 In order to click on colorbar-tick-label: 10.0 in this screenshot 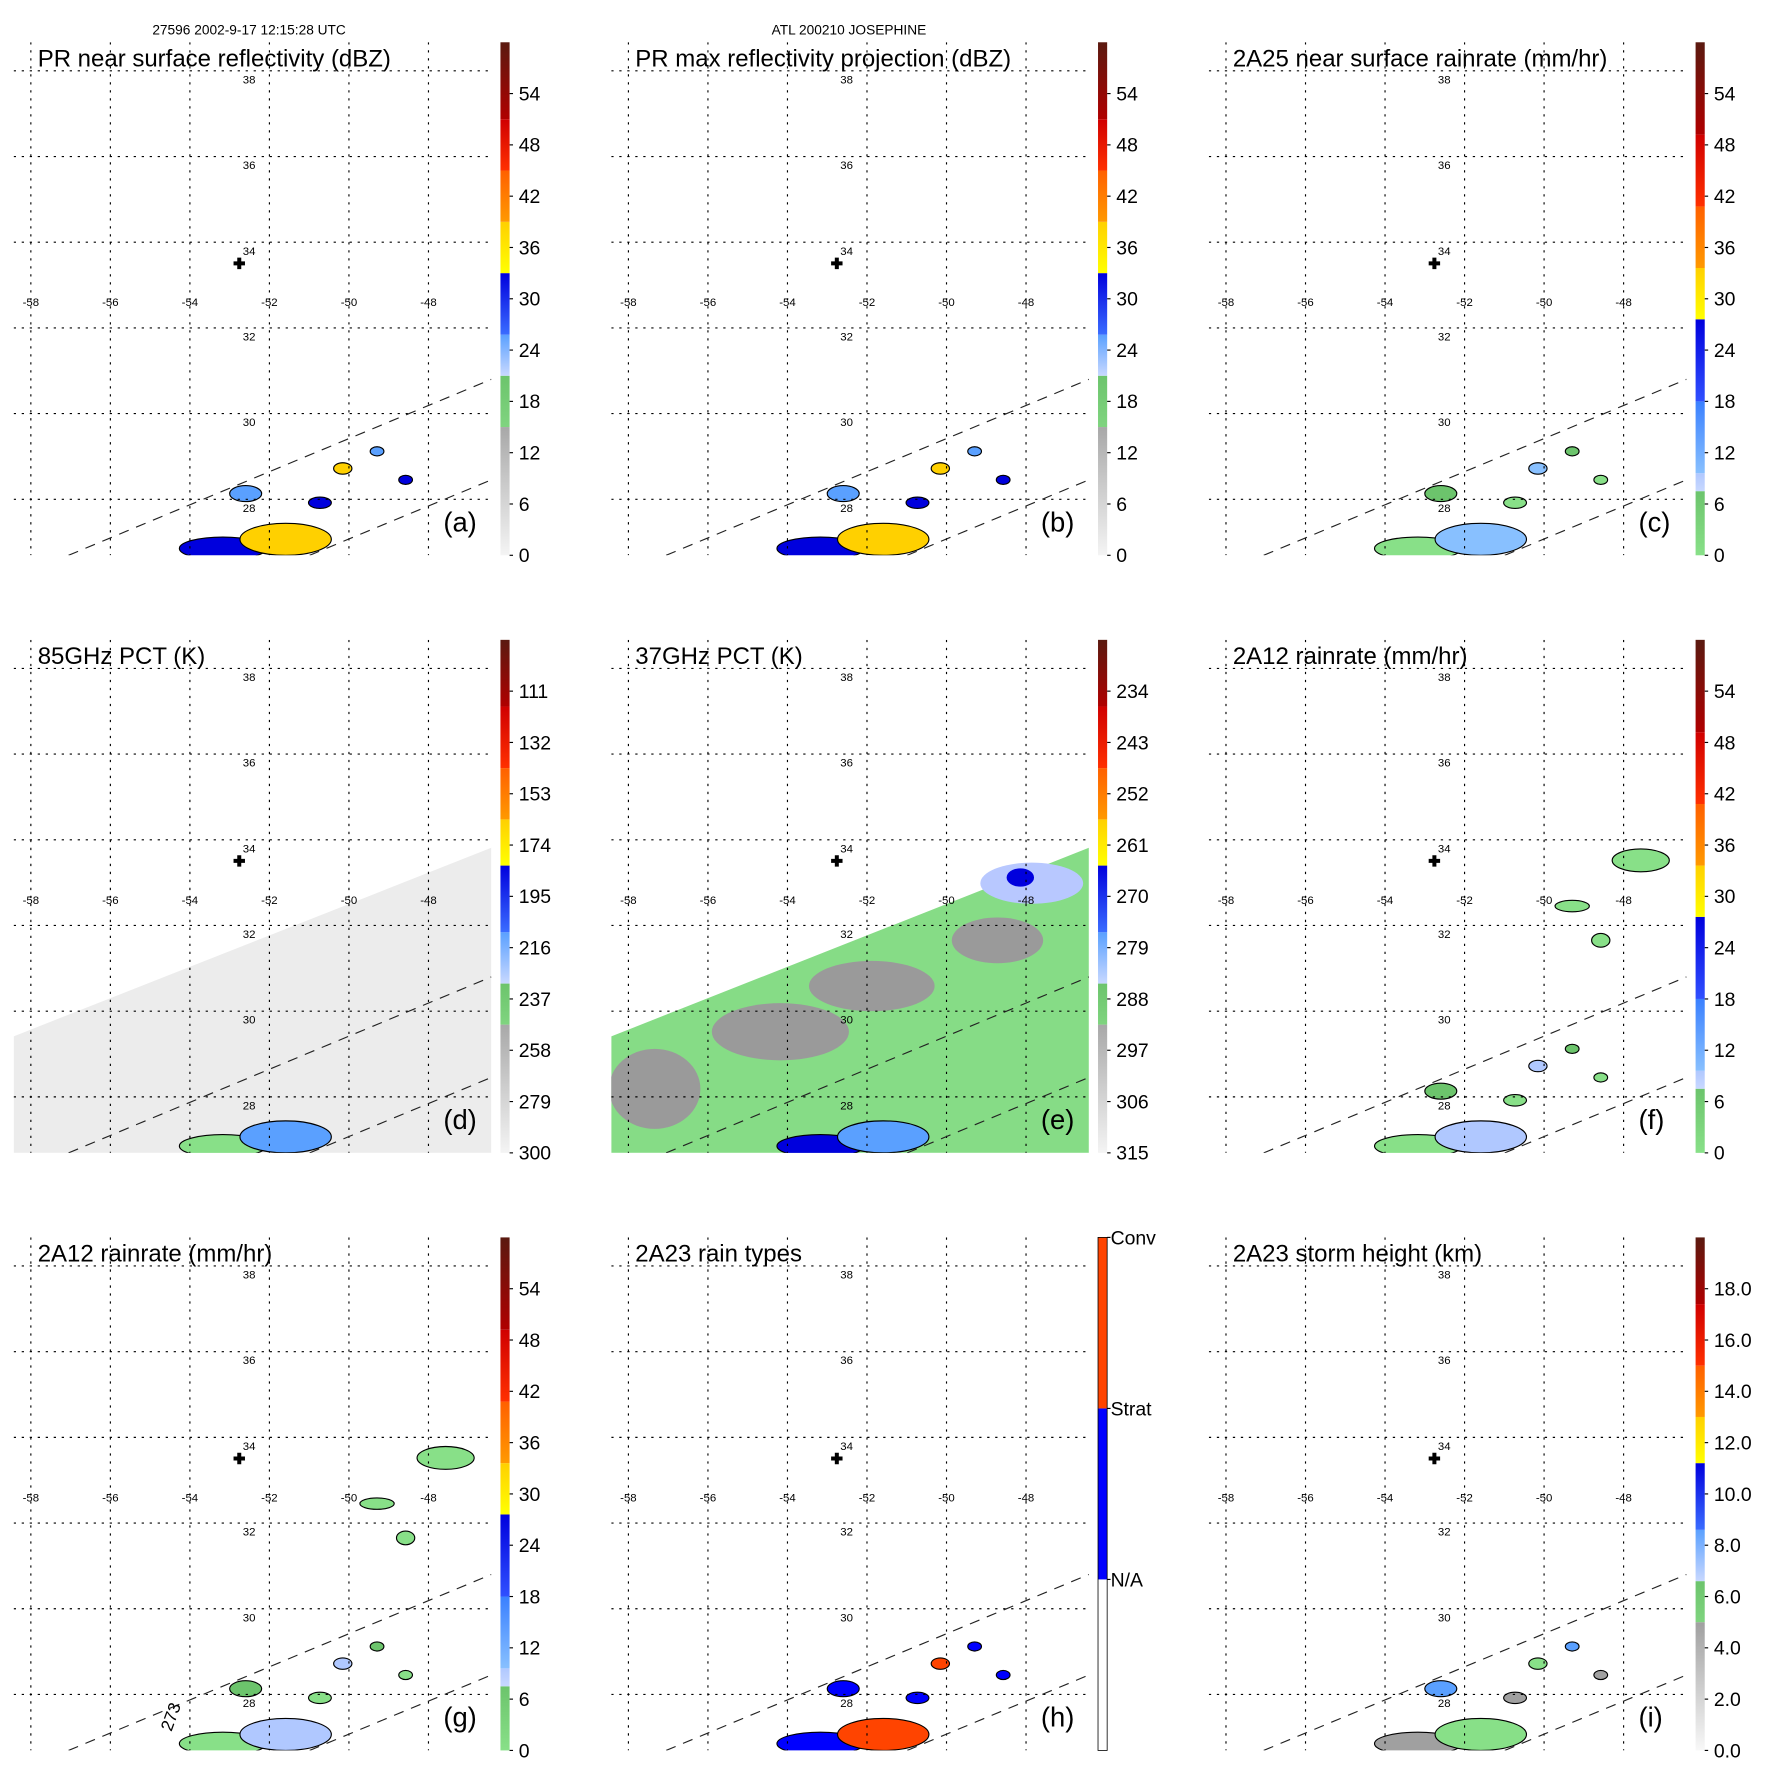, I will do `click(1733, 1495)`.